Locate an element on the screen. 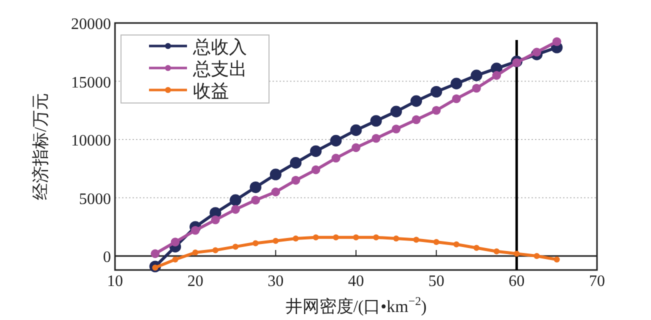 This screenshot has width=651, height=320. x-tick-label: 10 is located at coordinates (115, 281).